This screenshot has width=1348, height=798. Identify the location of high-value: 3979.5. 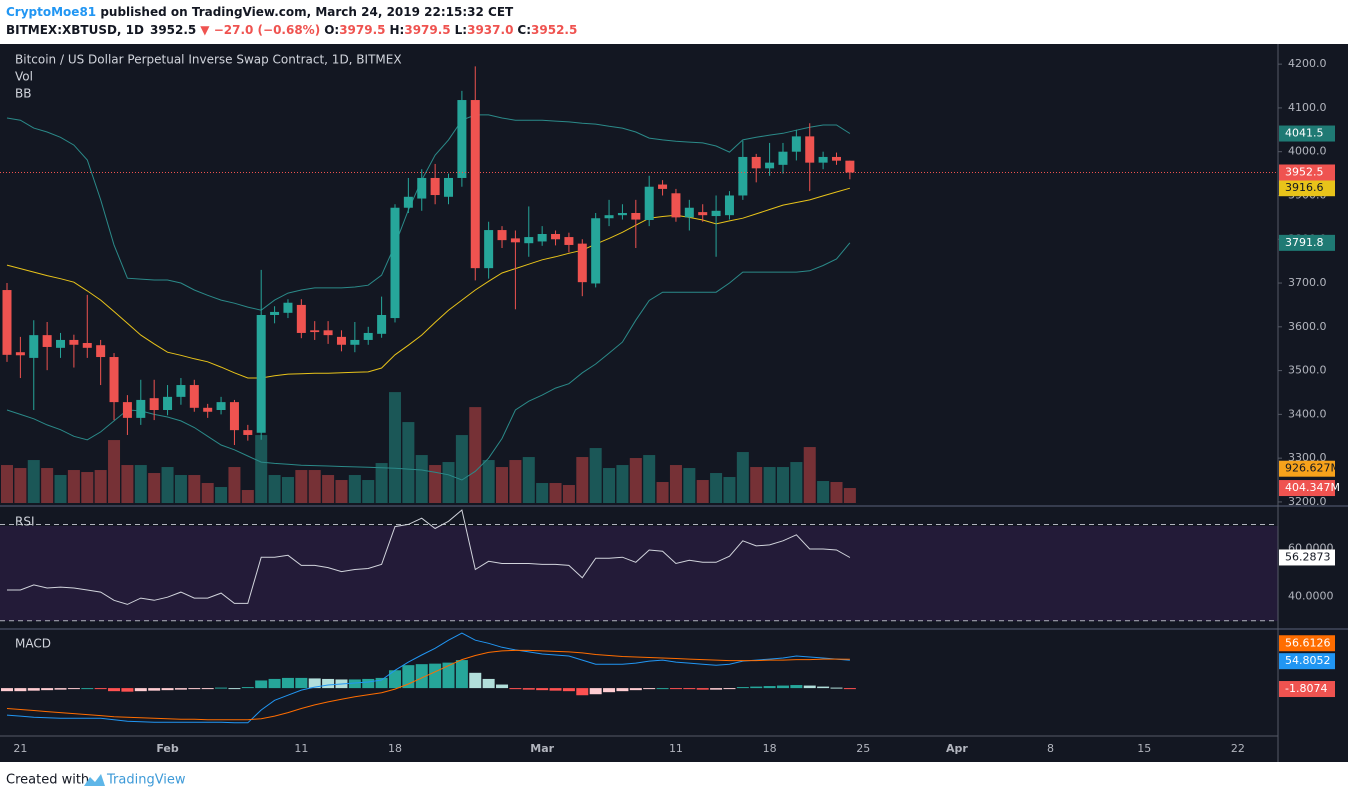
(427, 30).